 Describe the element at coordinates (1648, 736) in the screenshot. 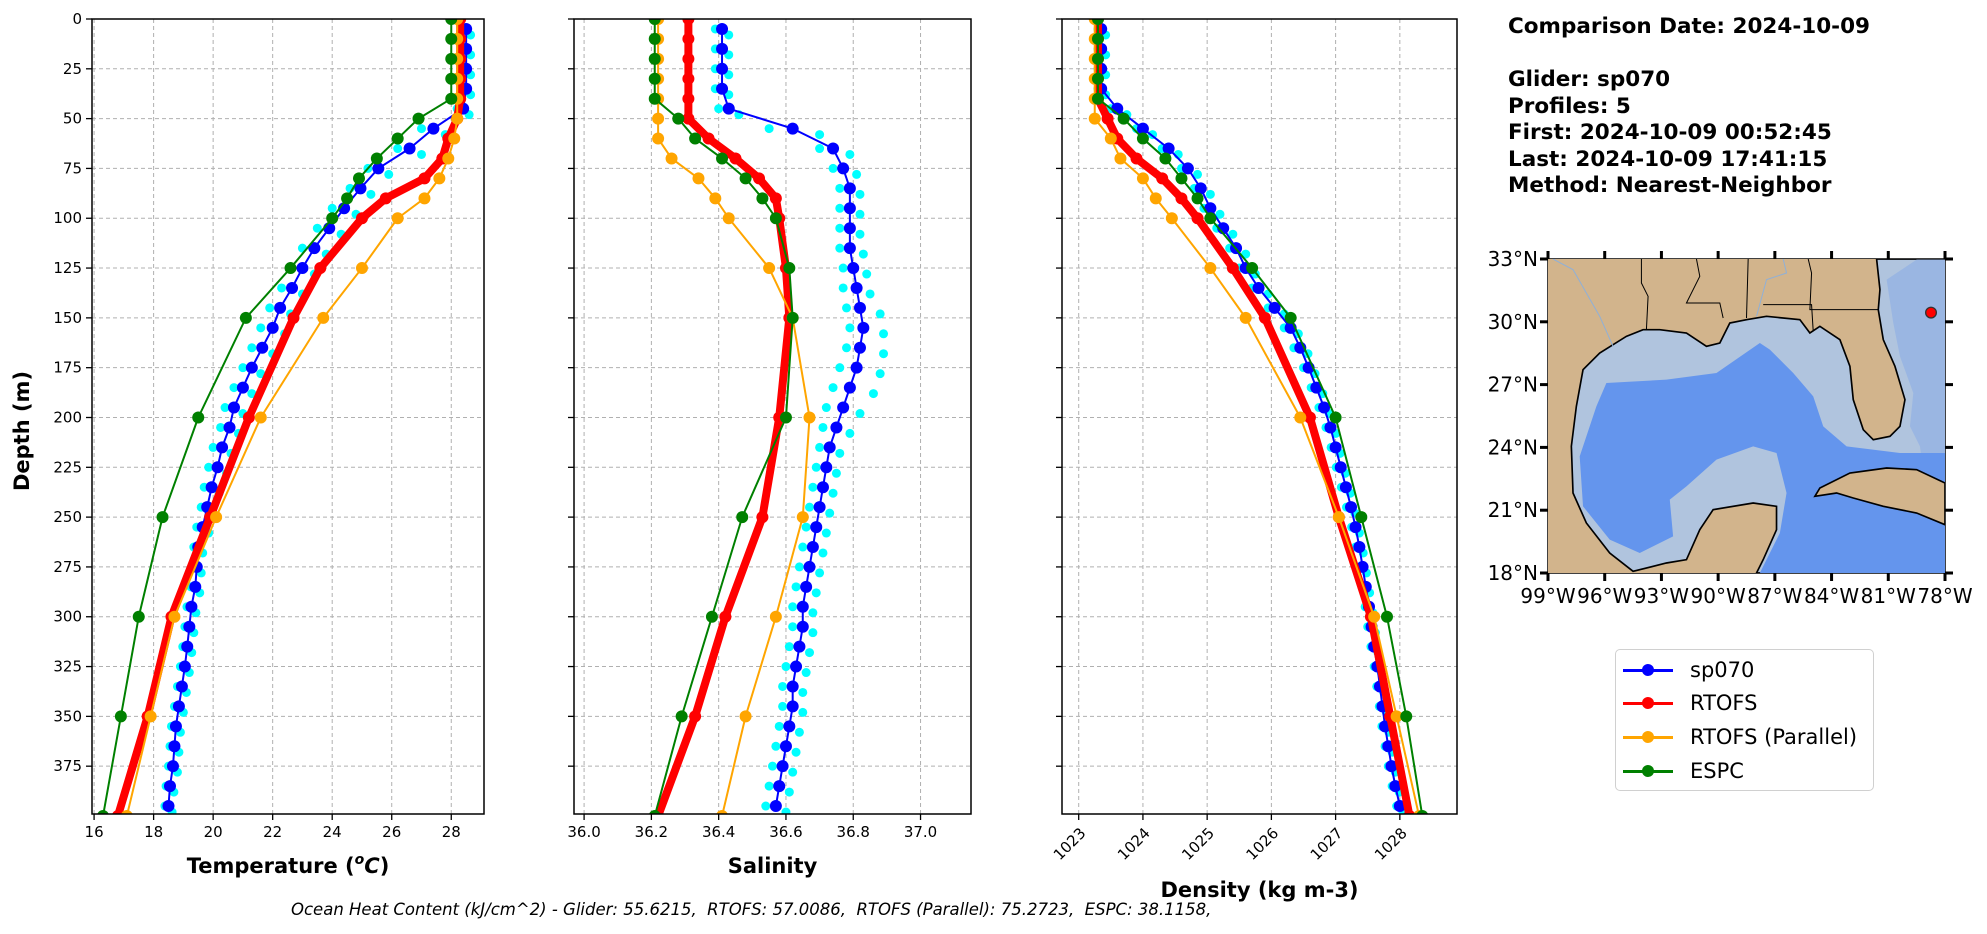

I see `legend-line-icon` at that location.